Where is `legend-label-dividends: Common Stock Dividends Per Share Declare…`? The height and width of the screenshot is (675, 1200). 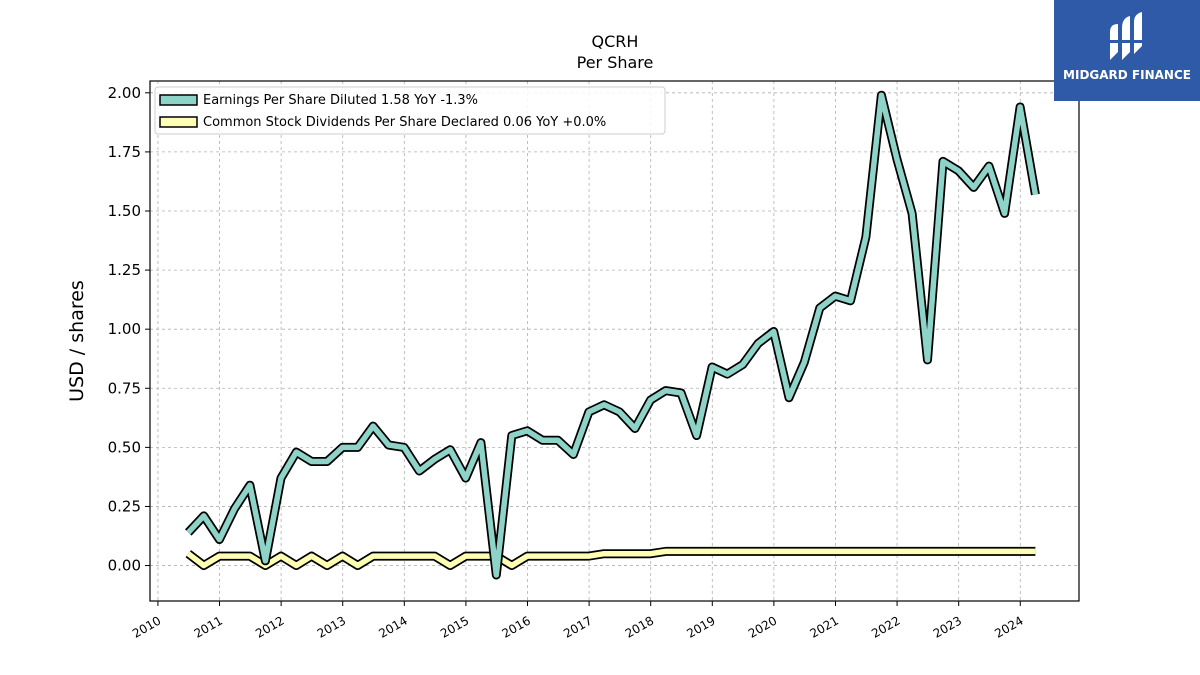 legend-label-dividends: Common Stock Dividends Per Share Declare… is located at coordinates (404, 122).